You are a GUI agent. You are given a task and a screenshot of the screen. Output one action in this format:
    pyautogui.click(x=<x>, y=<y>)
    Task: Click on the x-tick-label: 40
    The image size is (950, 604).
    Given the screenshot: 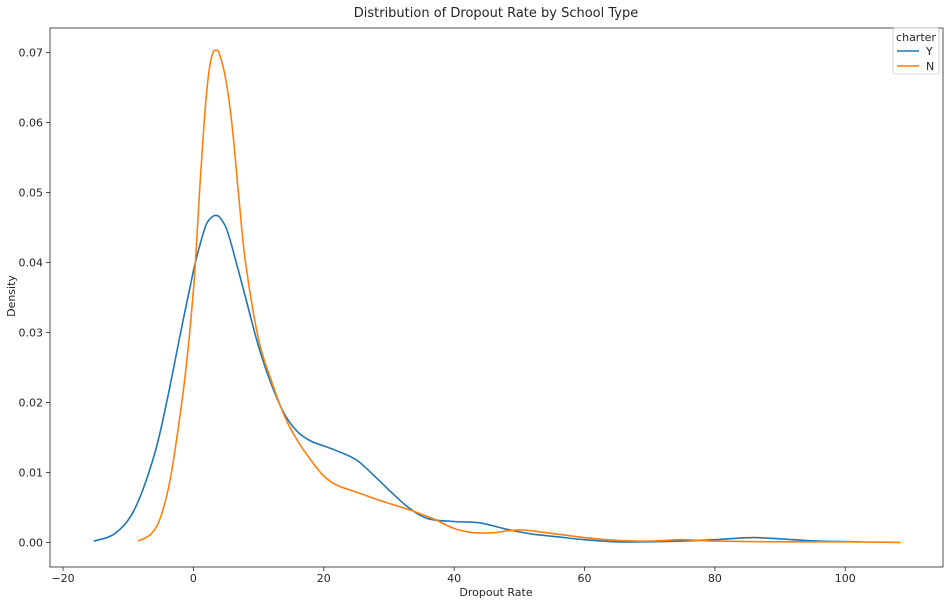 What is the action you would take?
    pyautogui.click(x=454, y=578)
    